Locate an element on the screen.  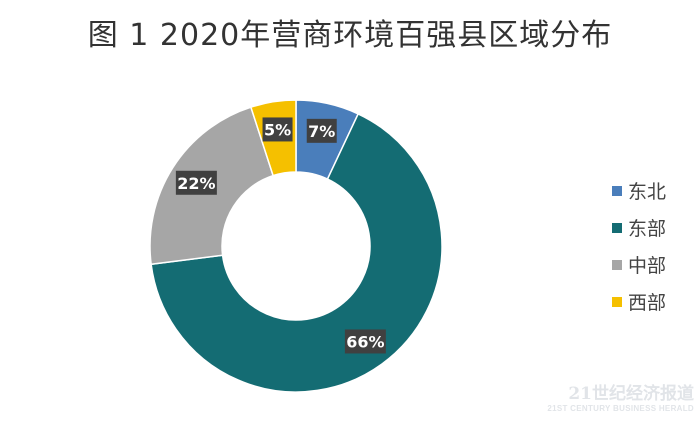
legend-item-西部: 西部 is located at coordinates (639, 301).